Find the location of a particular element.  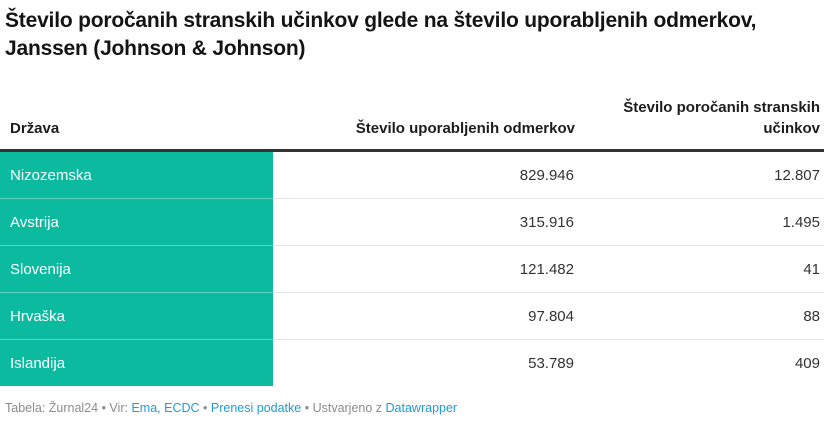

doses-value-cell: 121.482 is located at coordinates (424, 269).